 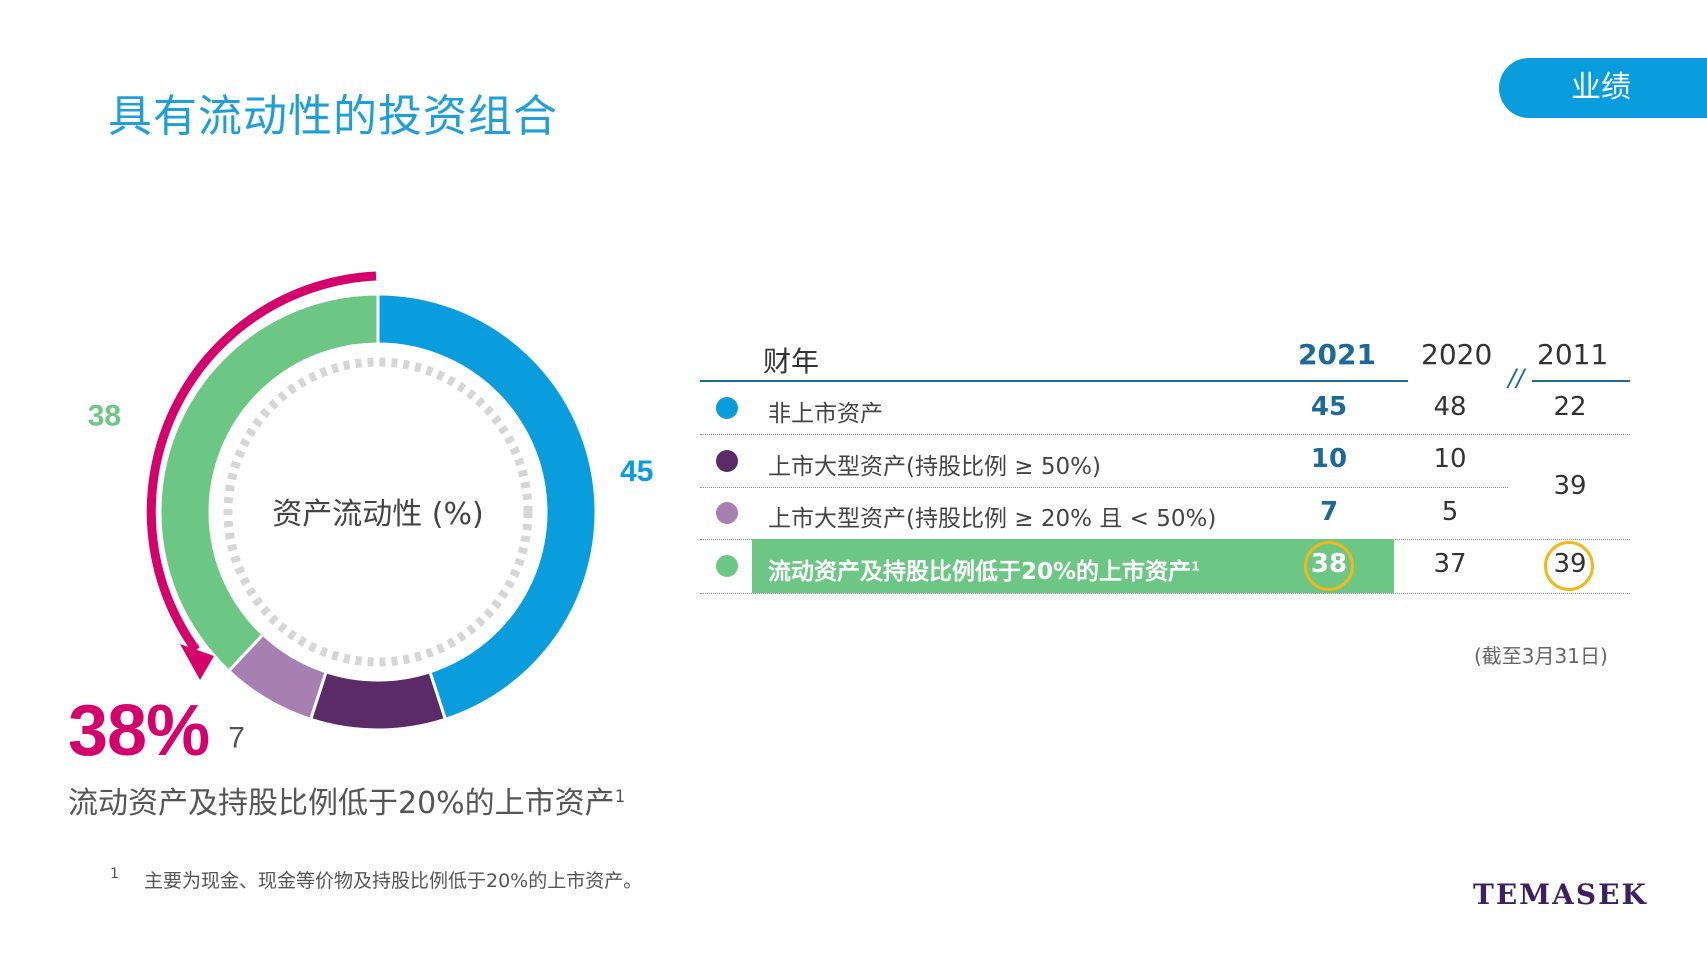 I want to click on inner-dashed-ring, so click(x=378, y=512).